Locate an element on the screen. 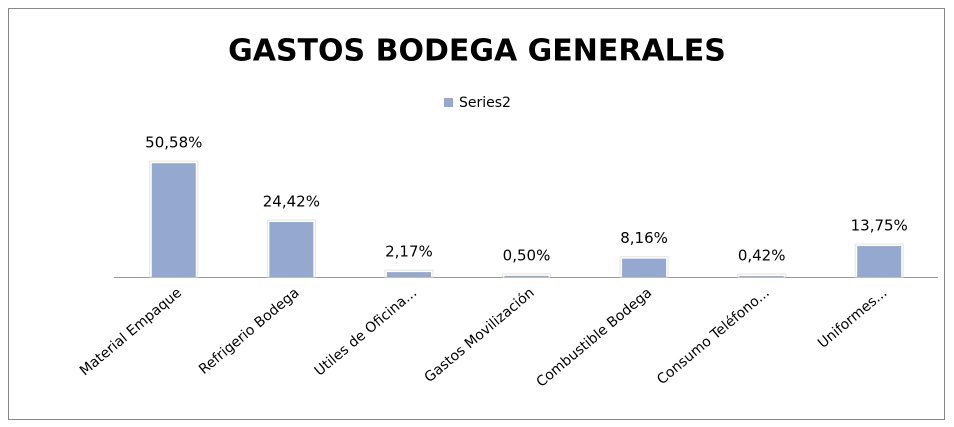 This screenshot has height=427, width=954. data-label: 2,17% is located at coordinates (409, 252).